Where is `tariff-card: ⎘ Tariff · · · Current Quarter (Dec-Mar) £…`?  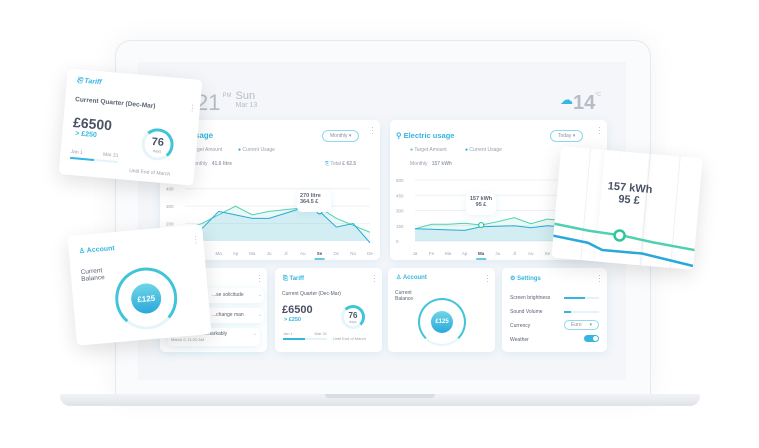
tariff-card: ⎘ Tariff · · · Current Quarter (Dec-Mar) £… is located at coordinates (328, 310).